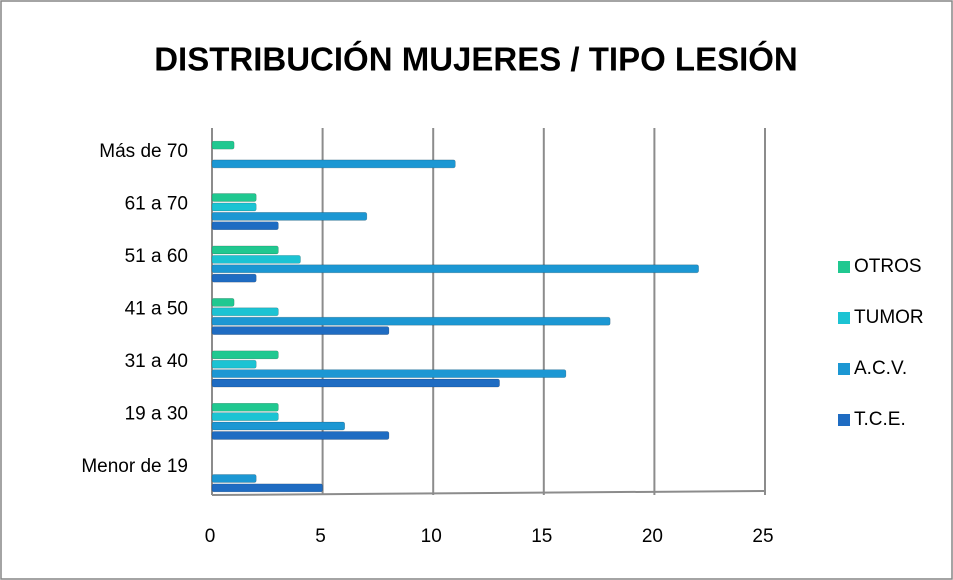 The height and width of the screenshot is (580, 953). What do you see at coordinates (156, 204) in the screenshot?
I see `y-tick-label: 61 a 70` at bounding box center [156, 204].